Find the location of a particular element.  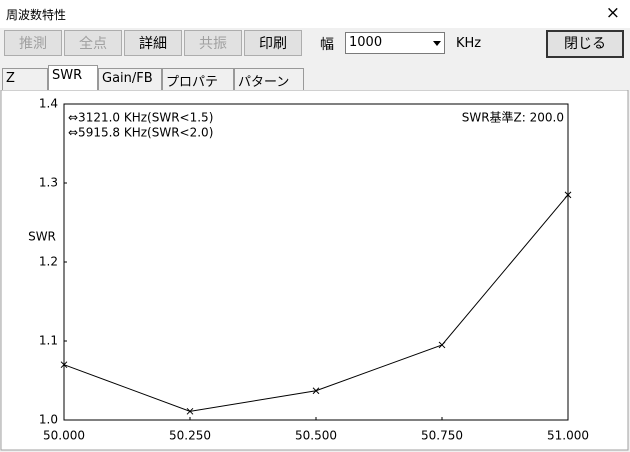

close-button: 閉じる is located at coordinates (585, 44).